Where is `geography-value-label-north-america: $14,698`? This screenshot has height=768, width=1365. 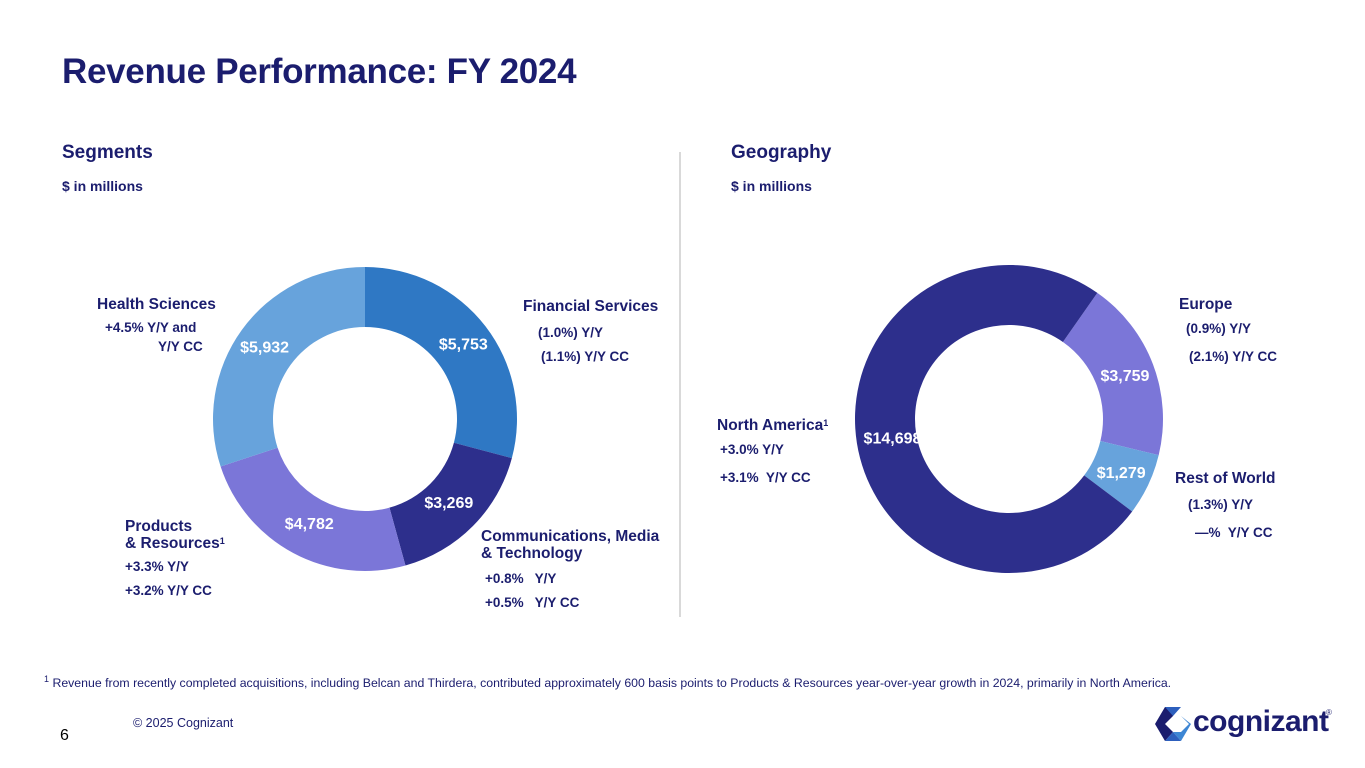
geography-value-label-north-america: $14,698 is located at coordinates (893, 439).